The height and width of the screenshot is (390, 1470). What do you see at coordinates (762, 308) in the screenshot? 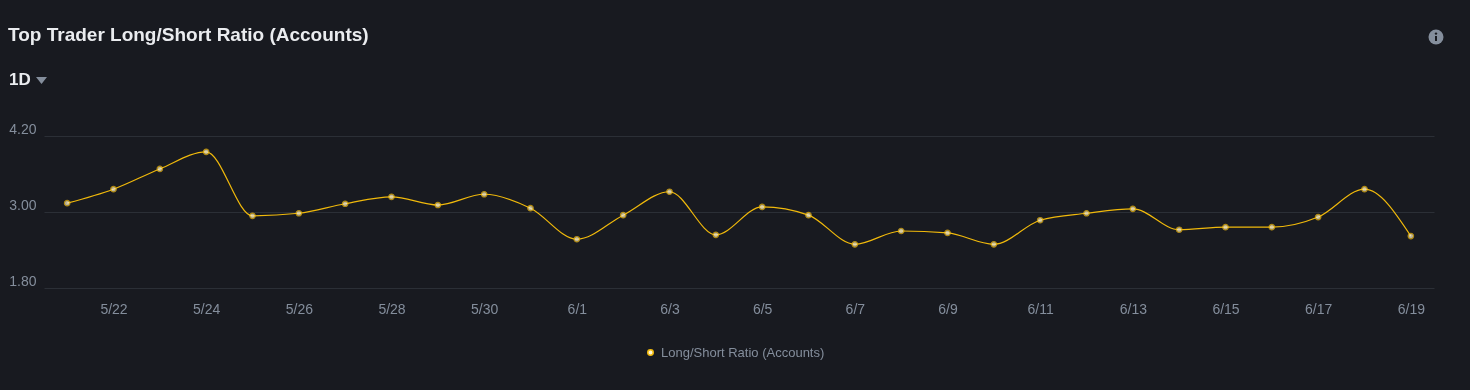
I see `x-tick-label: 6/5` at bounding box center [762, 308].